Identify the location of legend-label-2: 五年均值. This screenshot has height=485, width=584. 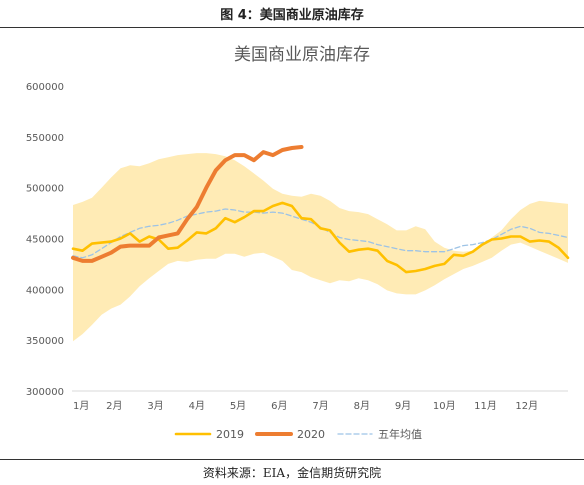
(400, 434).